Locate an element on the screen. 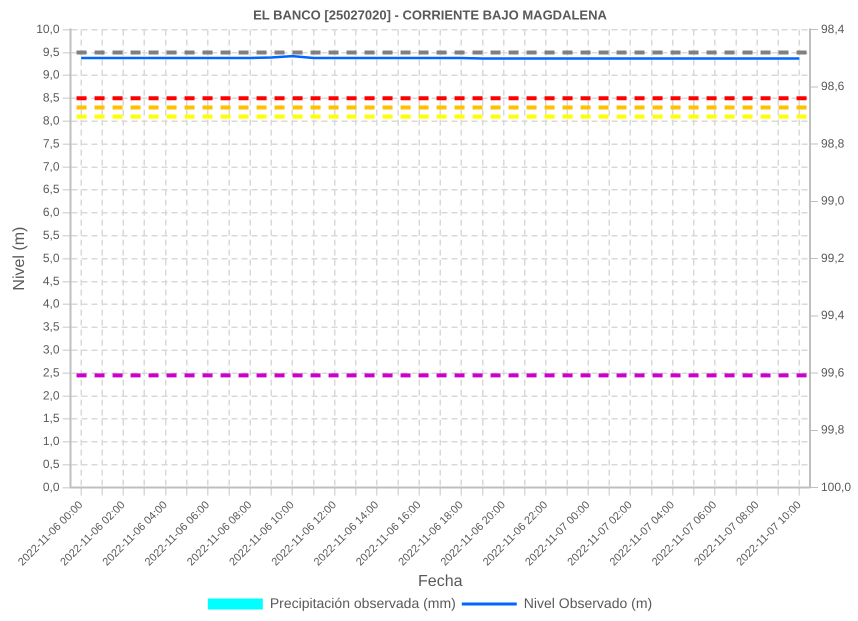  x-axis-title: Fecha is located at coordinates (440, 581).